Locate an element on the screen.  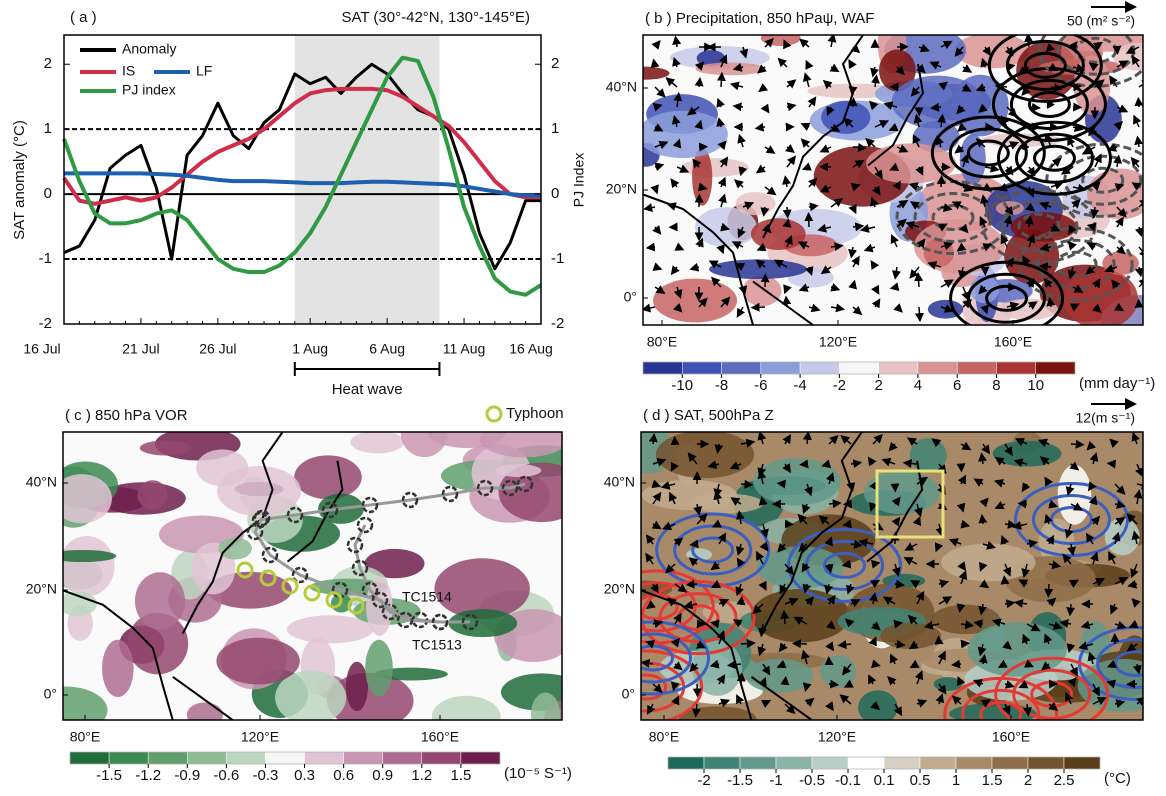
colorbar-tick-label: -0.3 is located at coordinates (266, 775).